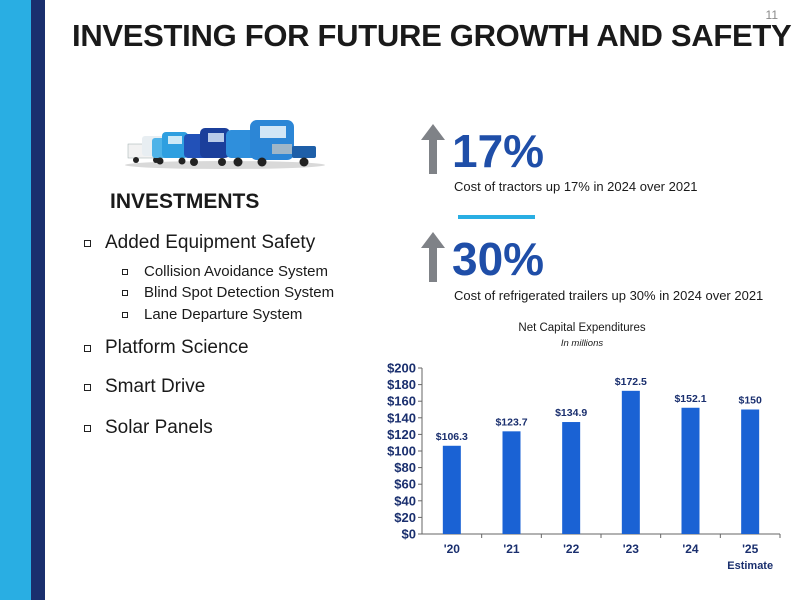  I want to click on data-label: $152.1, so click(690, 399).